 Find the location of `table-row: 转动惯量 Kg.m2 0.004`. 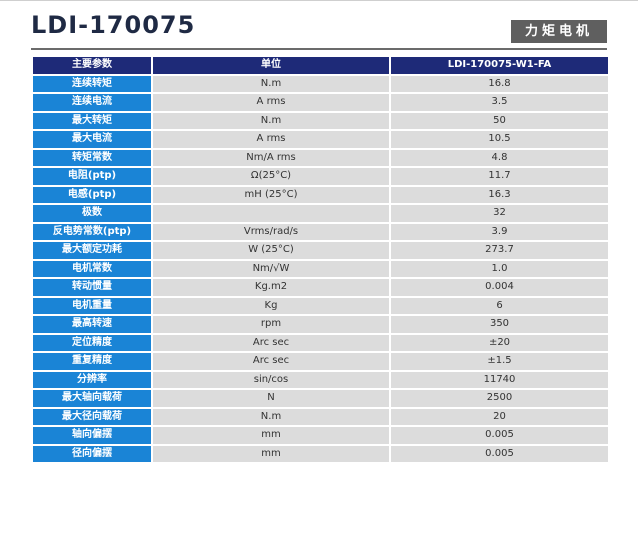

table-row: 转动惯量 Kg.m2 0.004 is located at coordinates (320, 287).